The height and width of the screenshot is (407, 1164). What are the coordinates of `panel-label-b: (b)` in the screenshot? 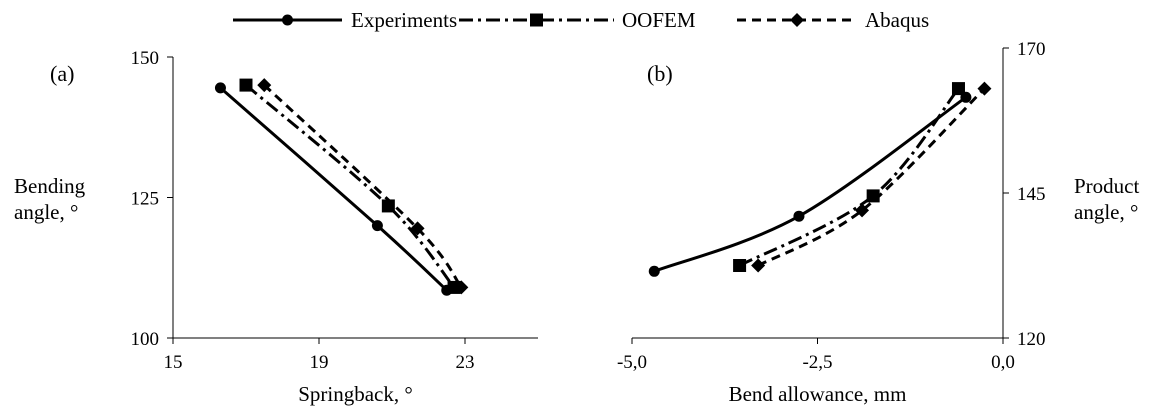 It's located at (660, 73).